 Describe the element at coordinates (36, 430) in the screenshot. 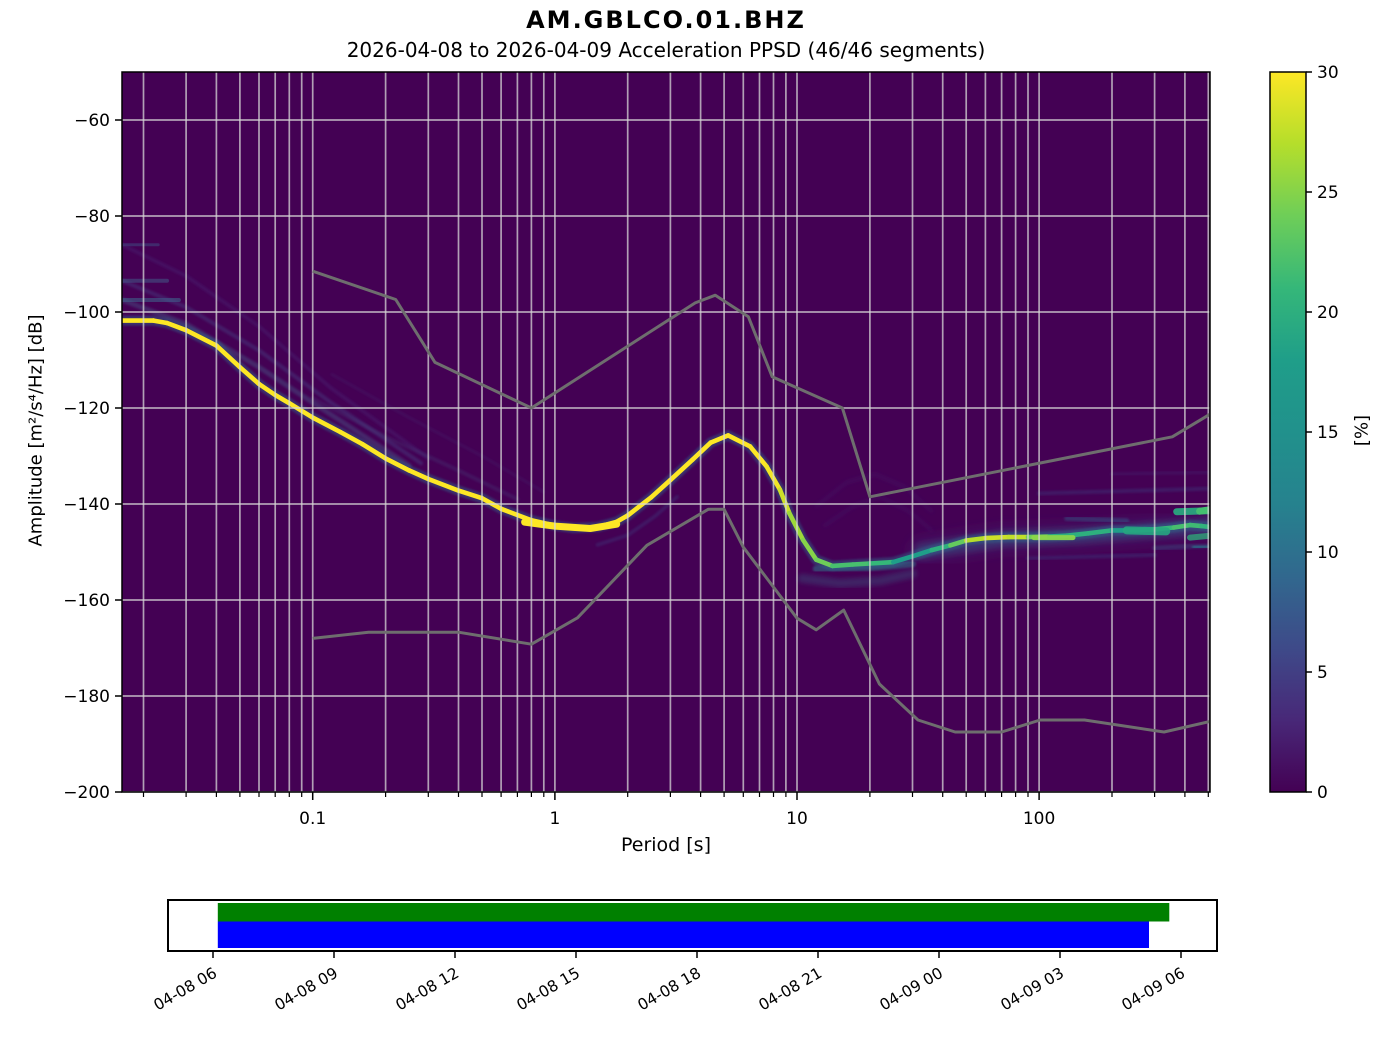

I see `y-axis-label: Amplitude [m²/s⁴/Hz] [dB]` at that location.